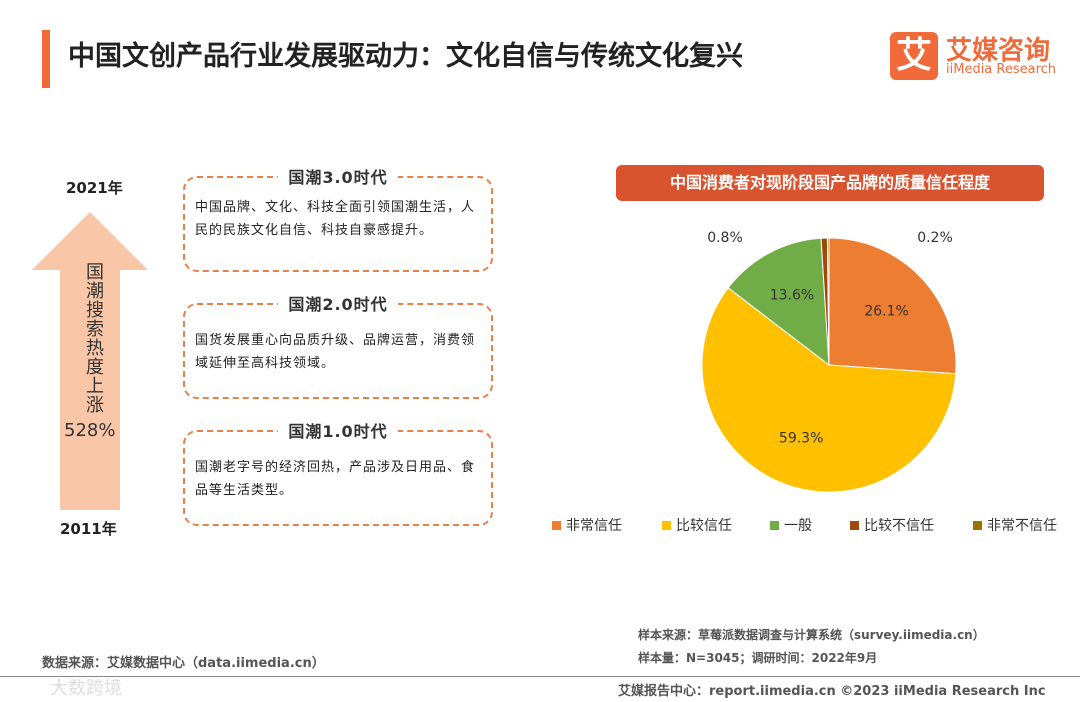  I want to click on arrow, so click(90, 361).